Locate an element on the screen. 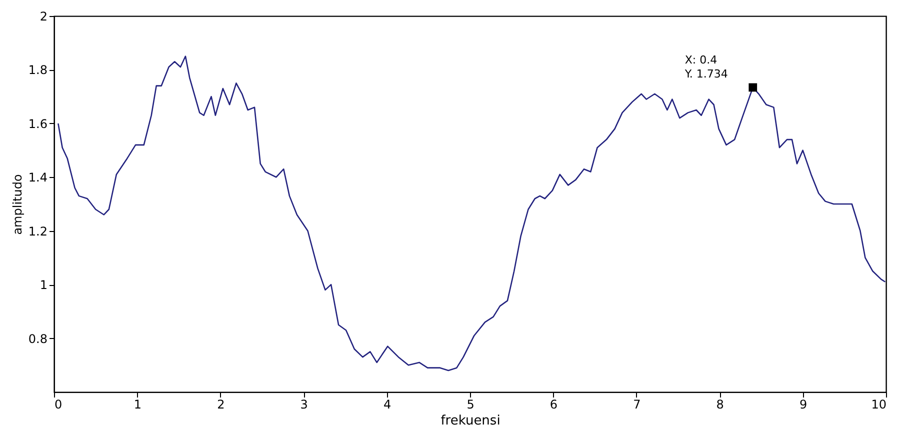  y-tick-label: 1.4 is located at coordinates (38, 177).